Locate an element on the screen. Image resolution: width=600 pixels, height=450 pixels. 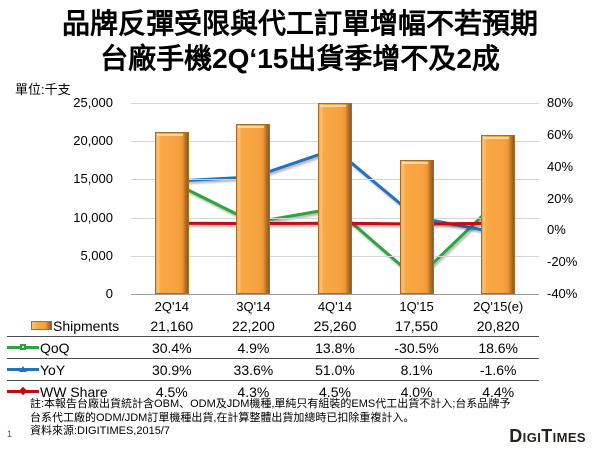
cell-value: 4.0% is located at coordinates (416, 391).